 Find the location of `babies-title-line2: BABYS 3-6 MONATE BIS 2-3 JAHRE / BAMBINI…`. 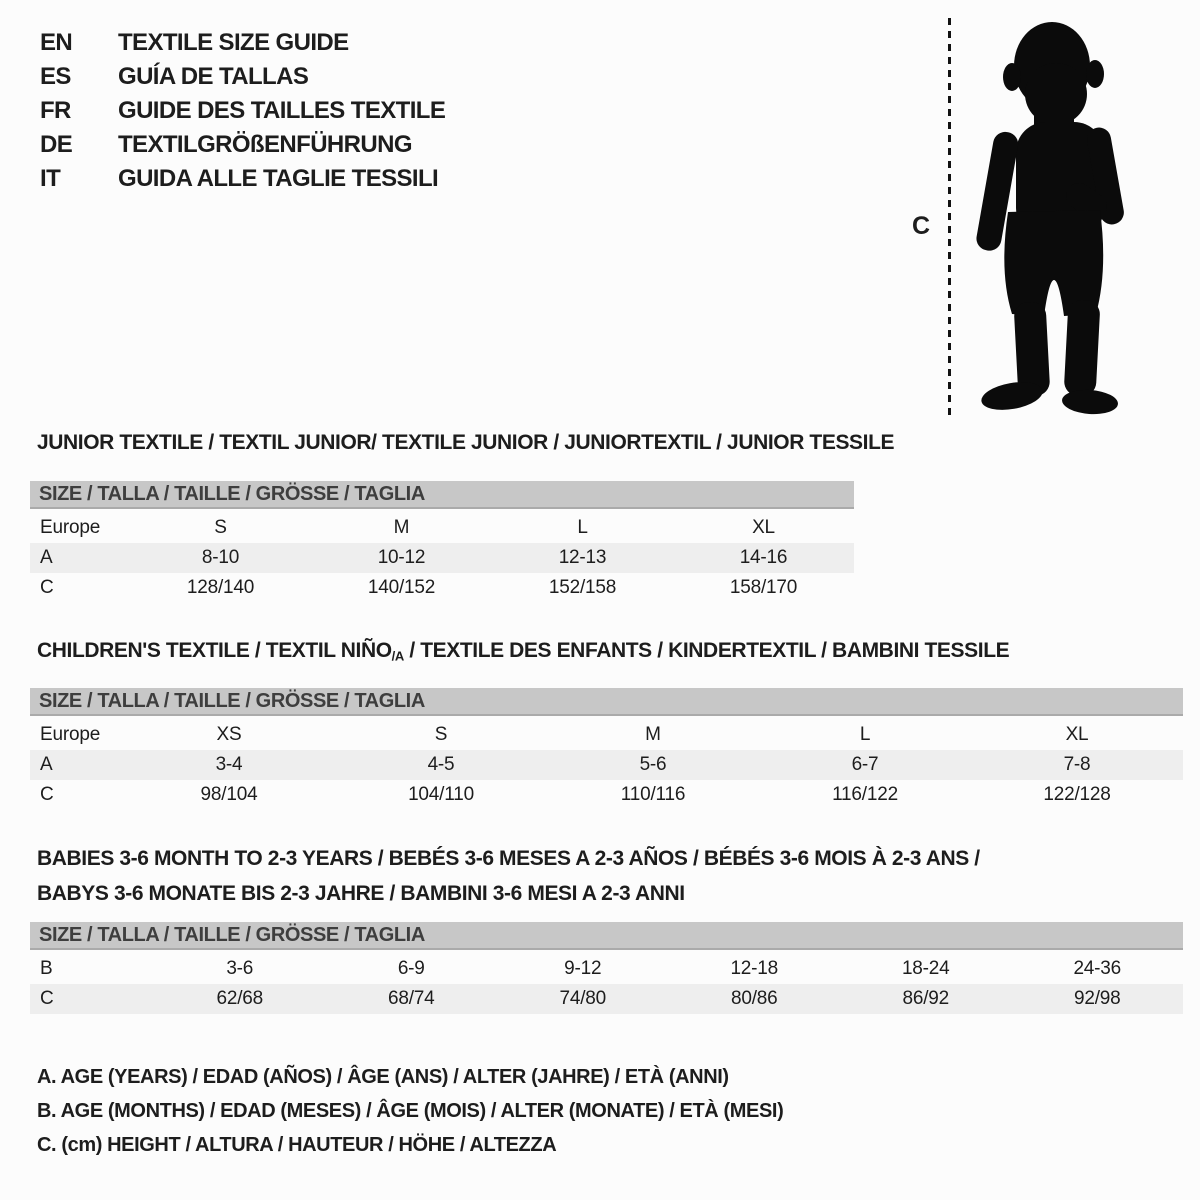

babies-title-line2: BABYS 3-6 MONATE BIS 2-3 JAHRE / BAMBINI… is located at coordinates (361, 893).